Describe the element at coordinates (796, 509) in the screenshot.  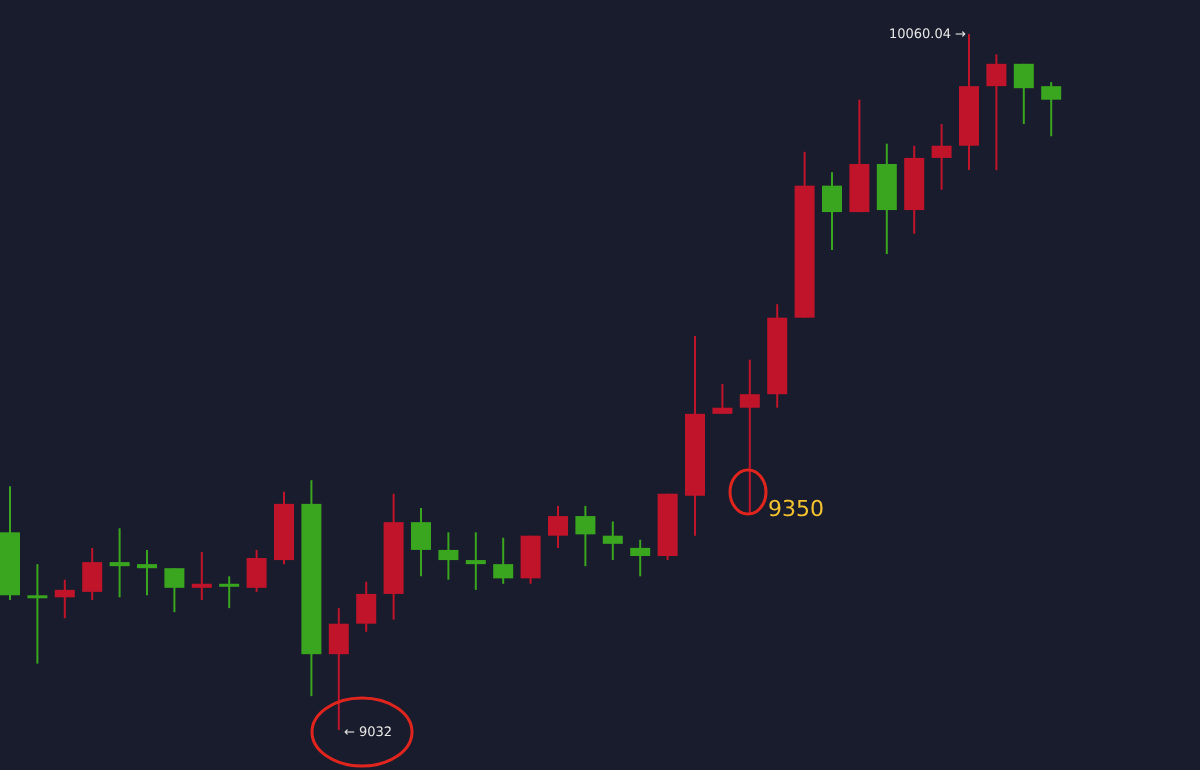
I see `annotation: 9350` at that location.